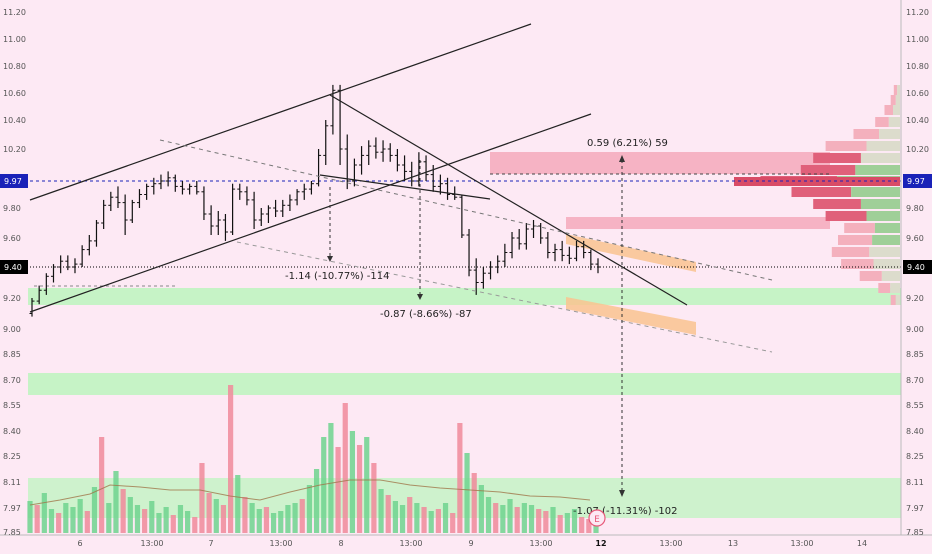 The height and width of the screenshot is (554, 932). What do you see at coordinates (14, 149) in the screenshot?
I see `y-tick-left: 10.20` at bounding box center [14, 149].